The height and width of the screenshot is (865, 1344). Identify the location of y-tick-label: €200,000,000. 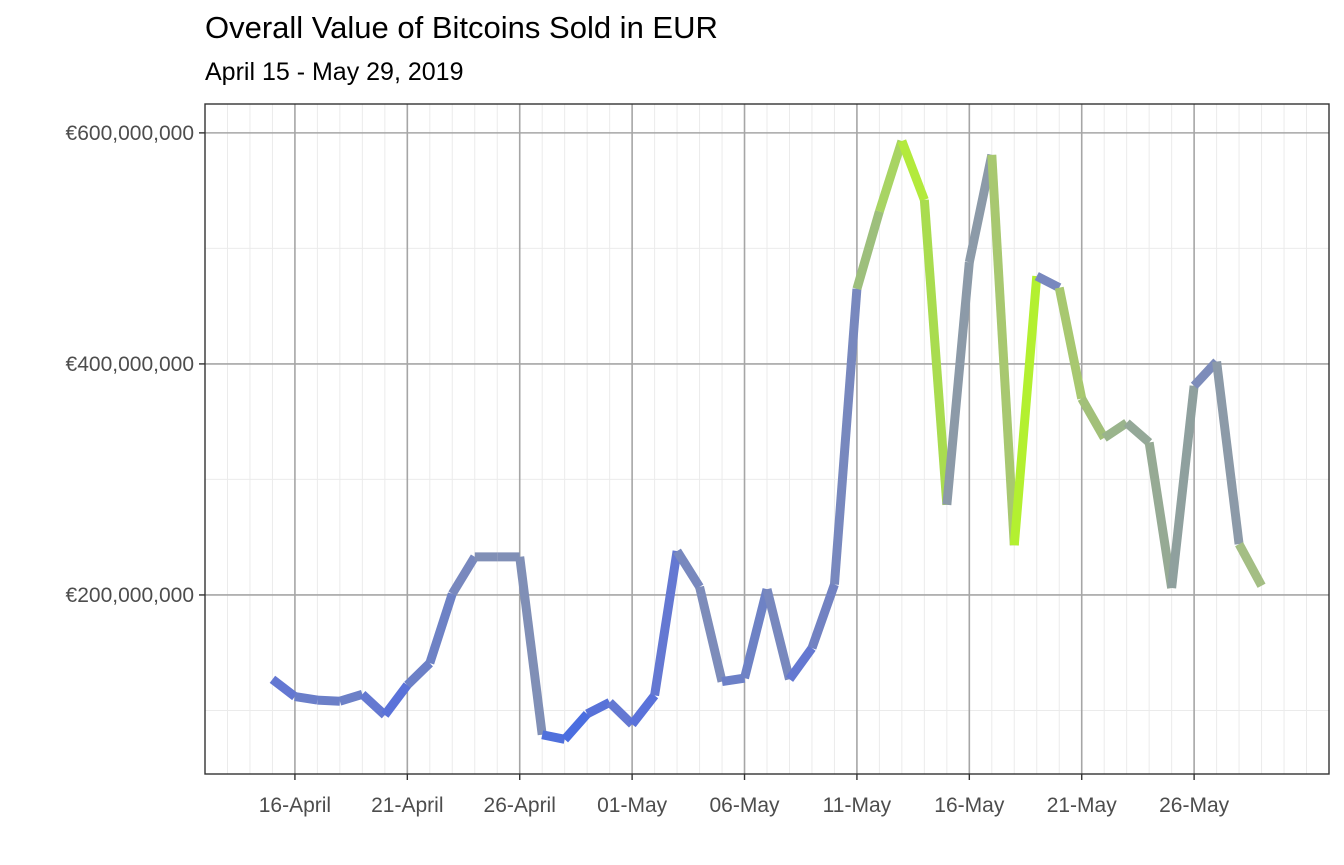
(130, 595).